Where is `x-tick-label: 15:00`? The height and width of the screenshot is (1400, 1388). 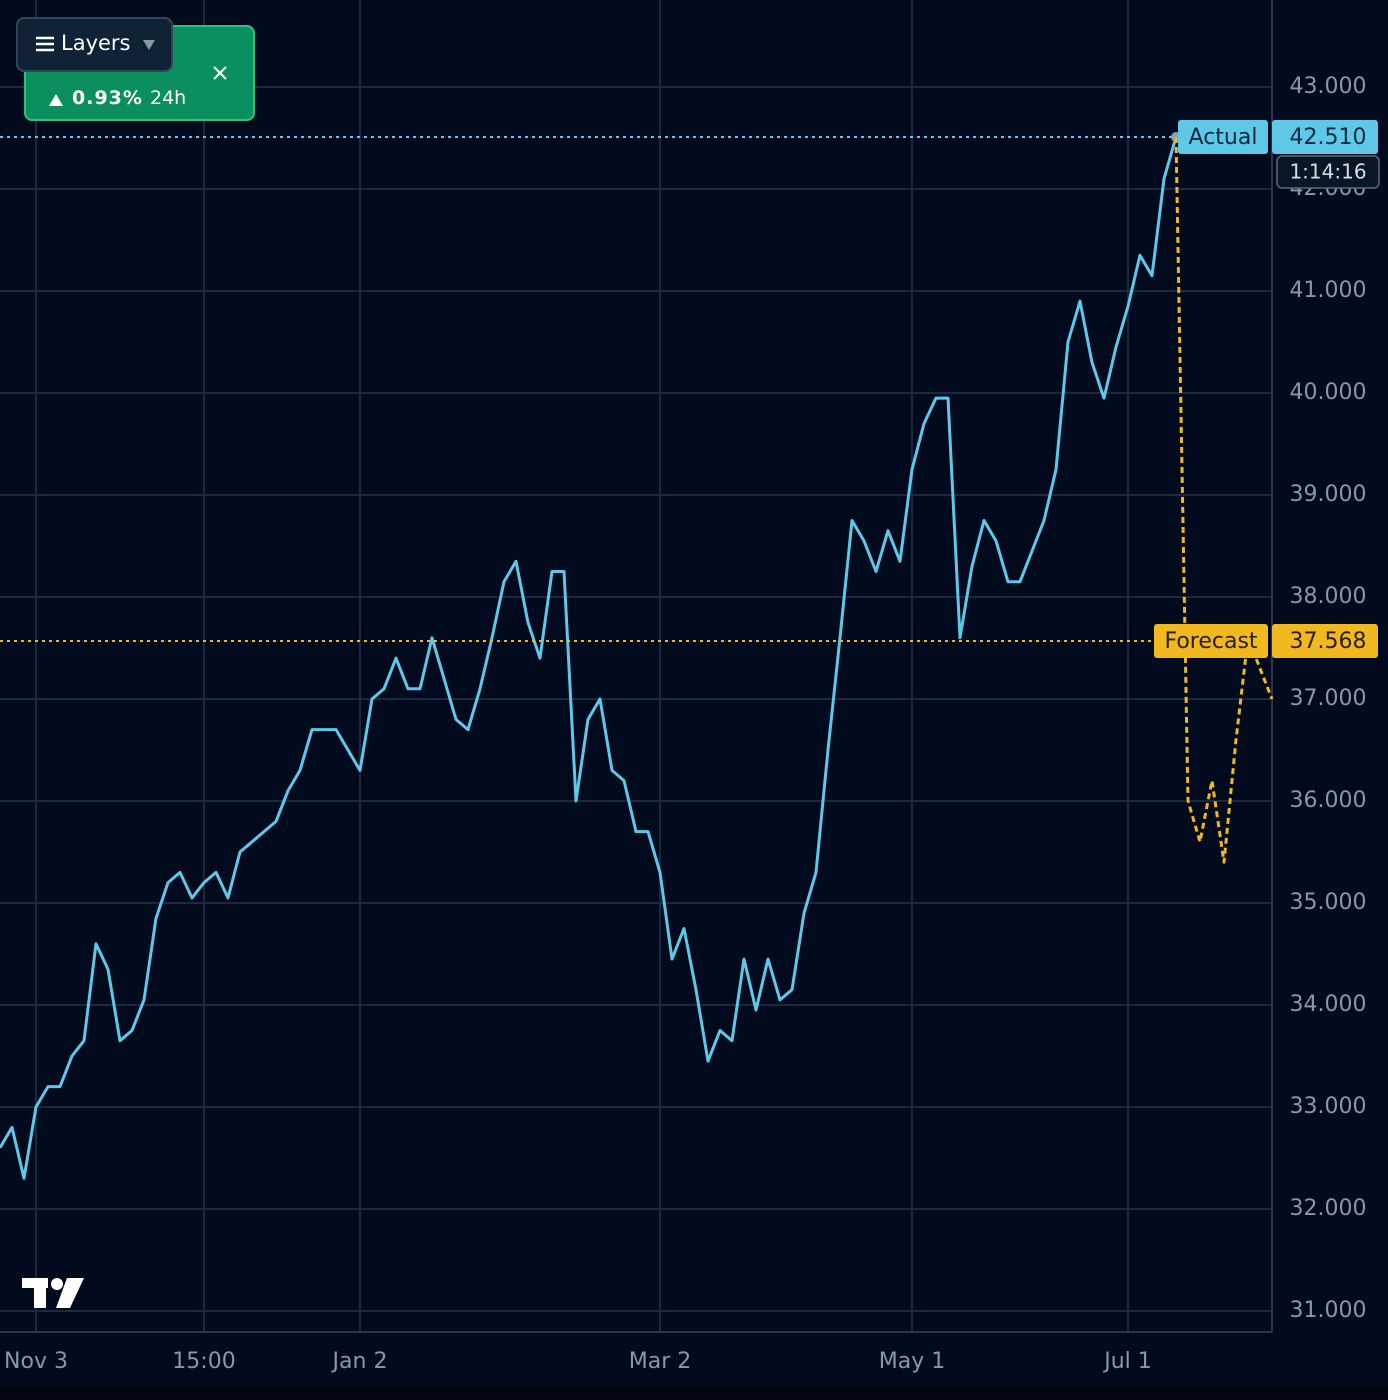 x-tick-label: 15:00 is located at coordinates (203, 1361).